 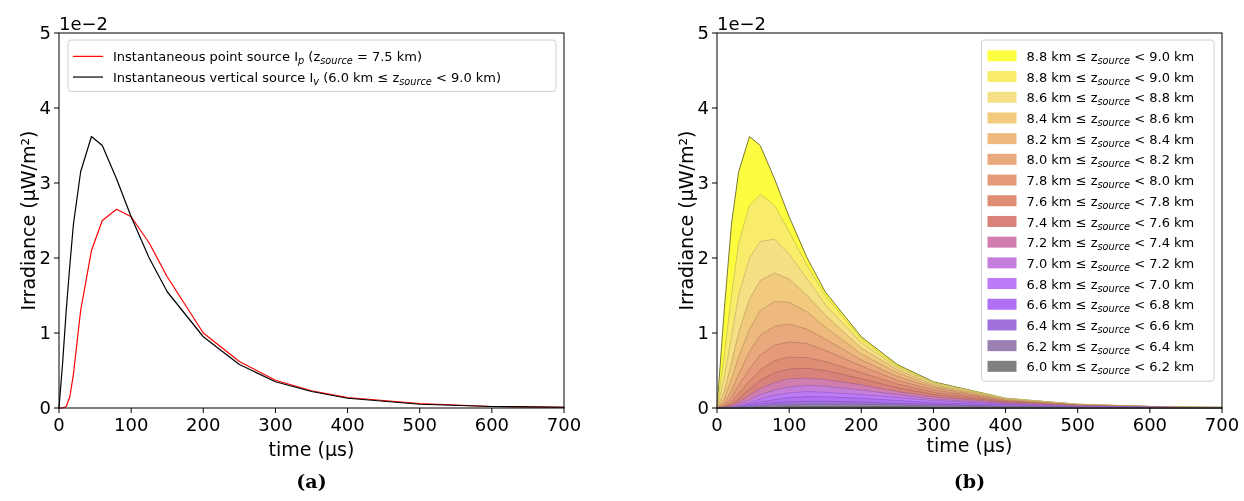 I want to click on legend-label: Instantaneous point source I$_{p}$ (z$_{source}$ = 7.5 km), so click(x=268, y=57).